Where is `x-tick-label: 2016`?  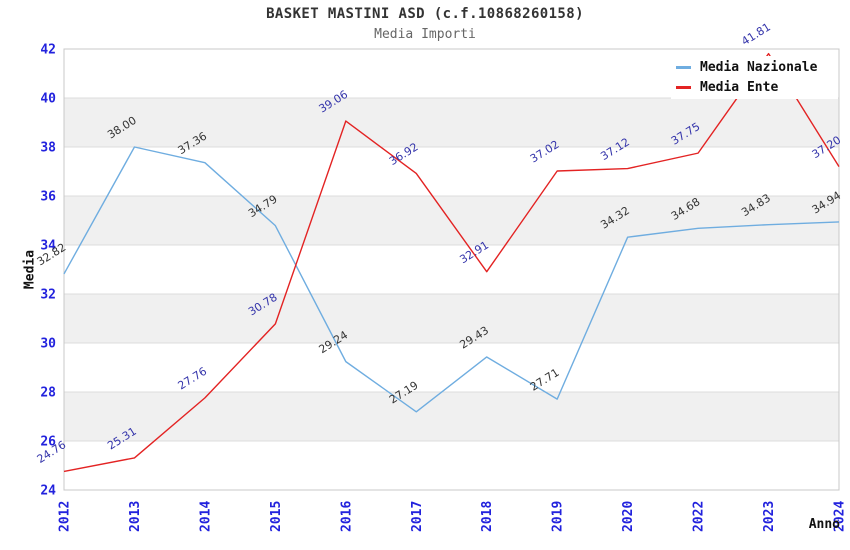
x-tick-label: 2016 is located at coordinates (346, 516).